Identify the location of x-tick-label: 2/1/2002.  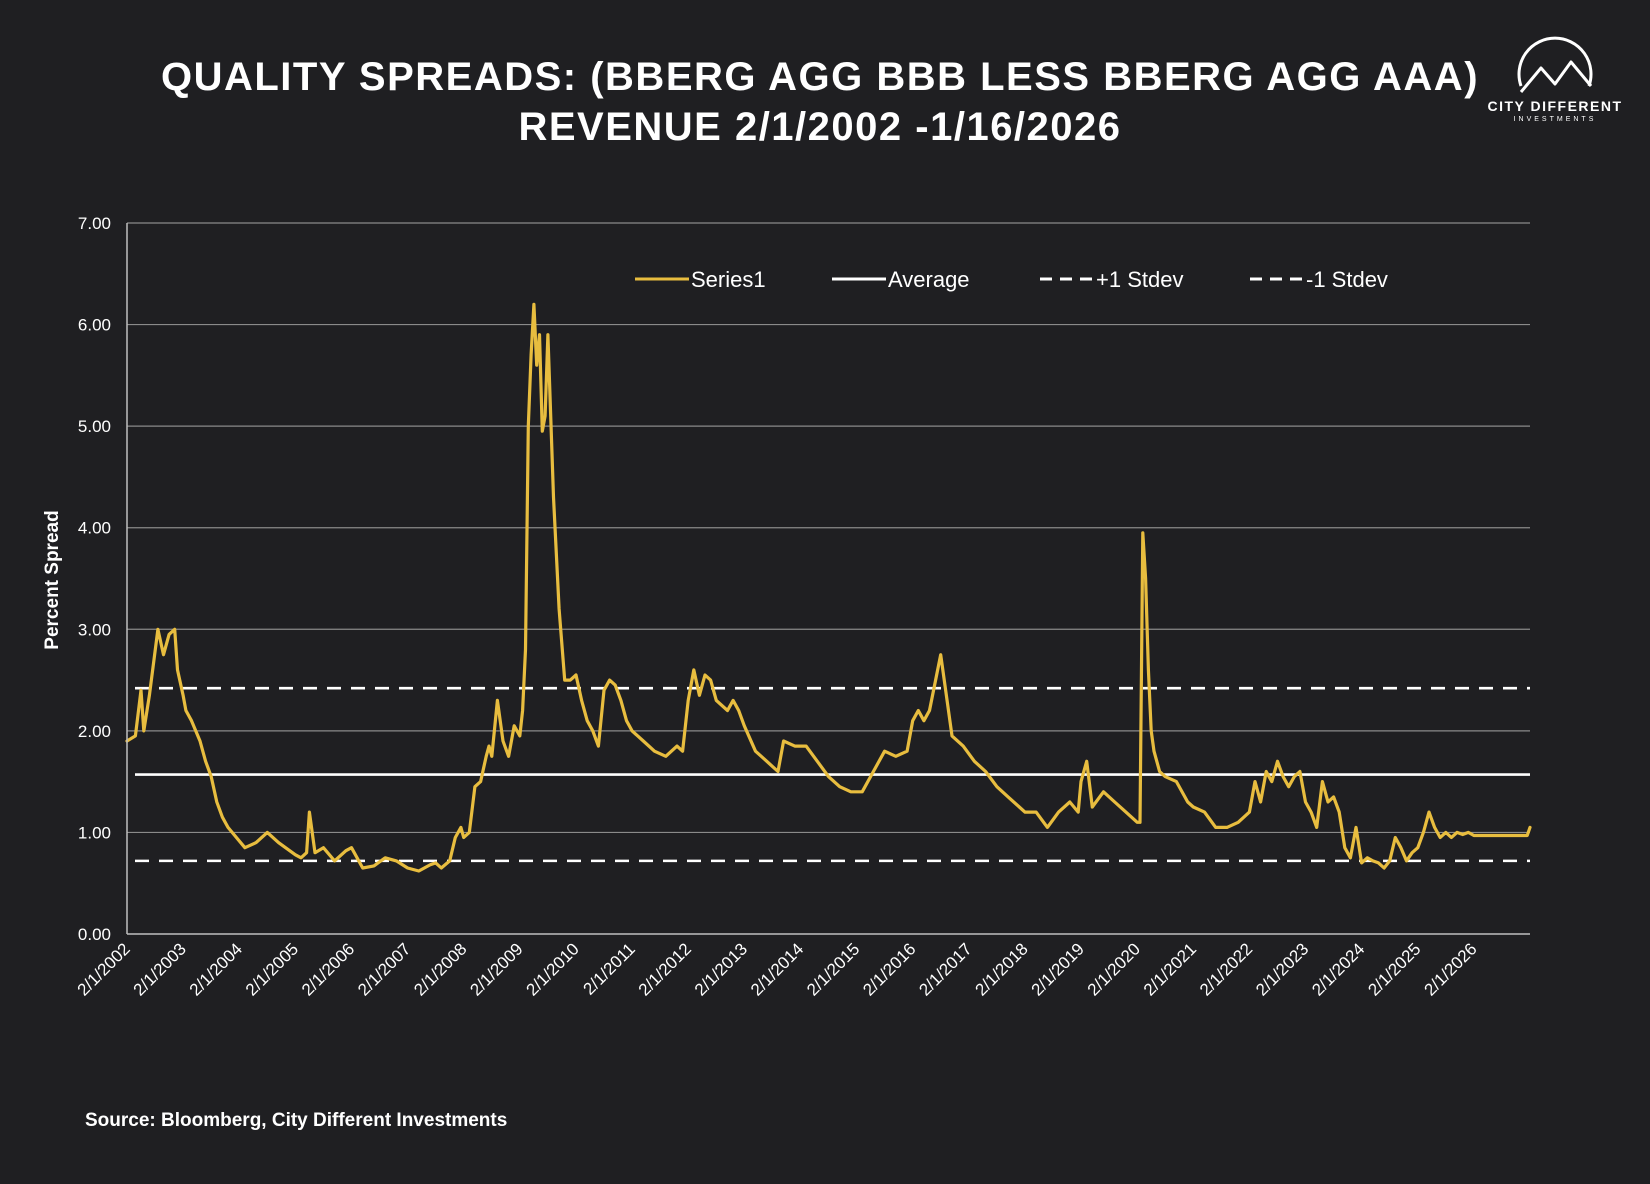
(104, 969).